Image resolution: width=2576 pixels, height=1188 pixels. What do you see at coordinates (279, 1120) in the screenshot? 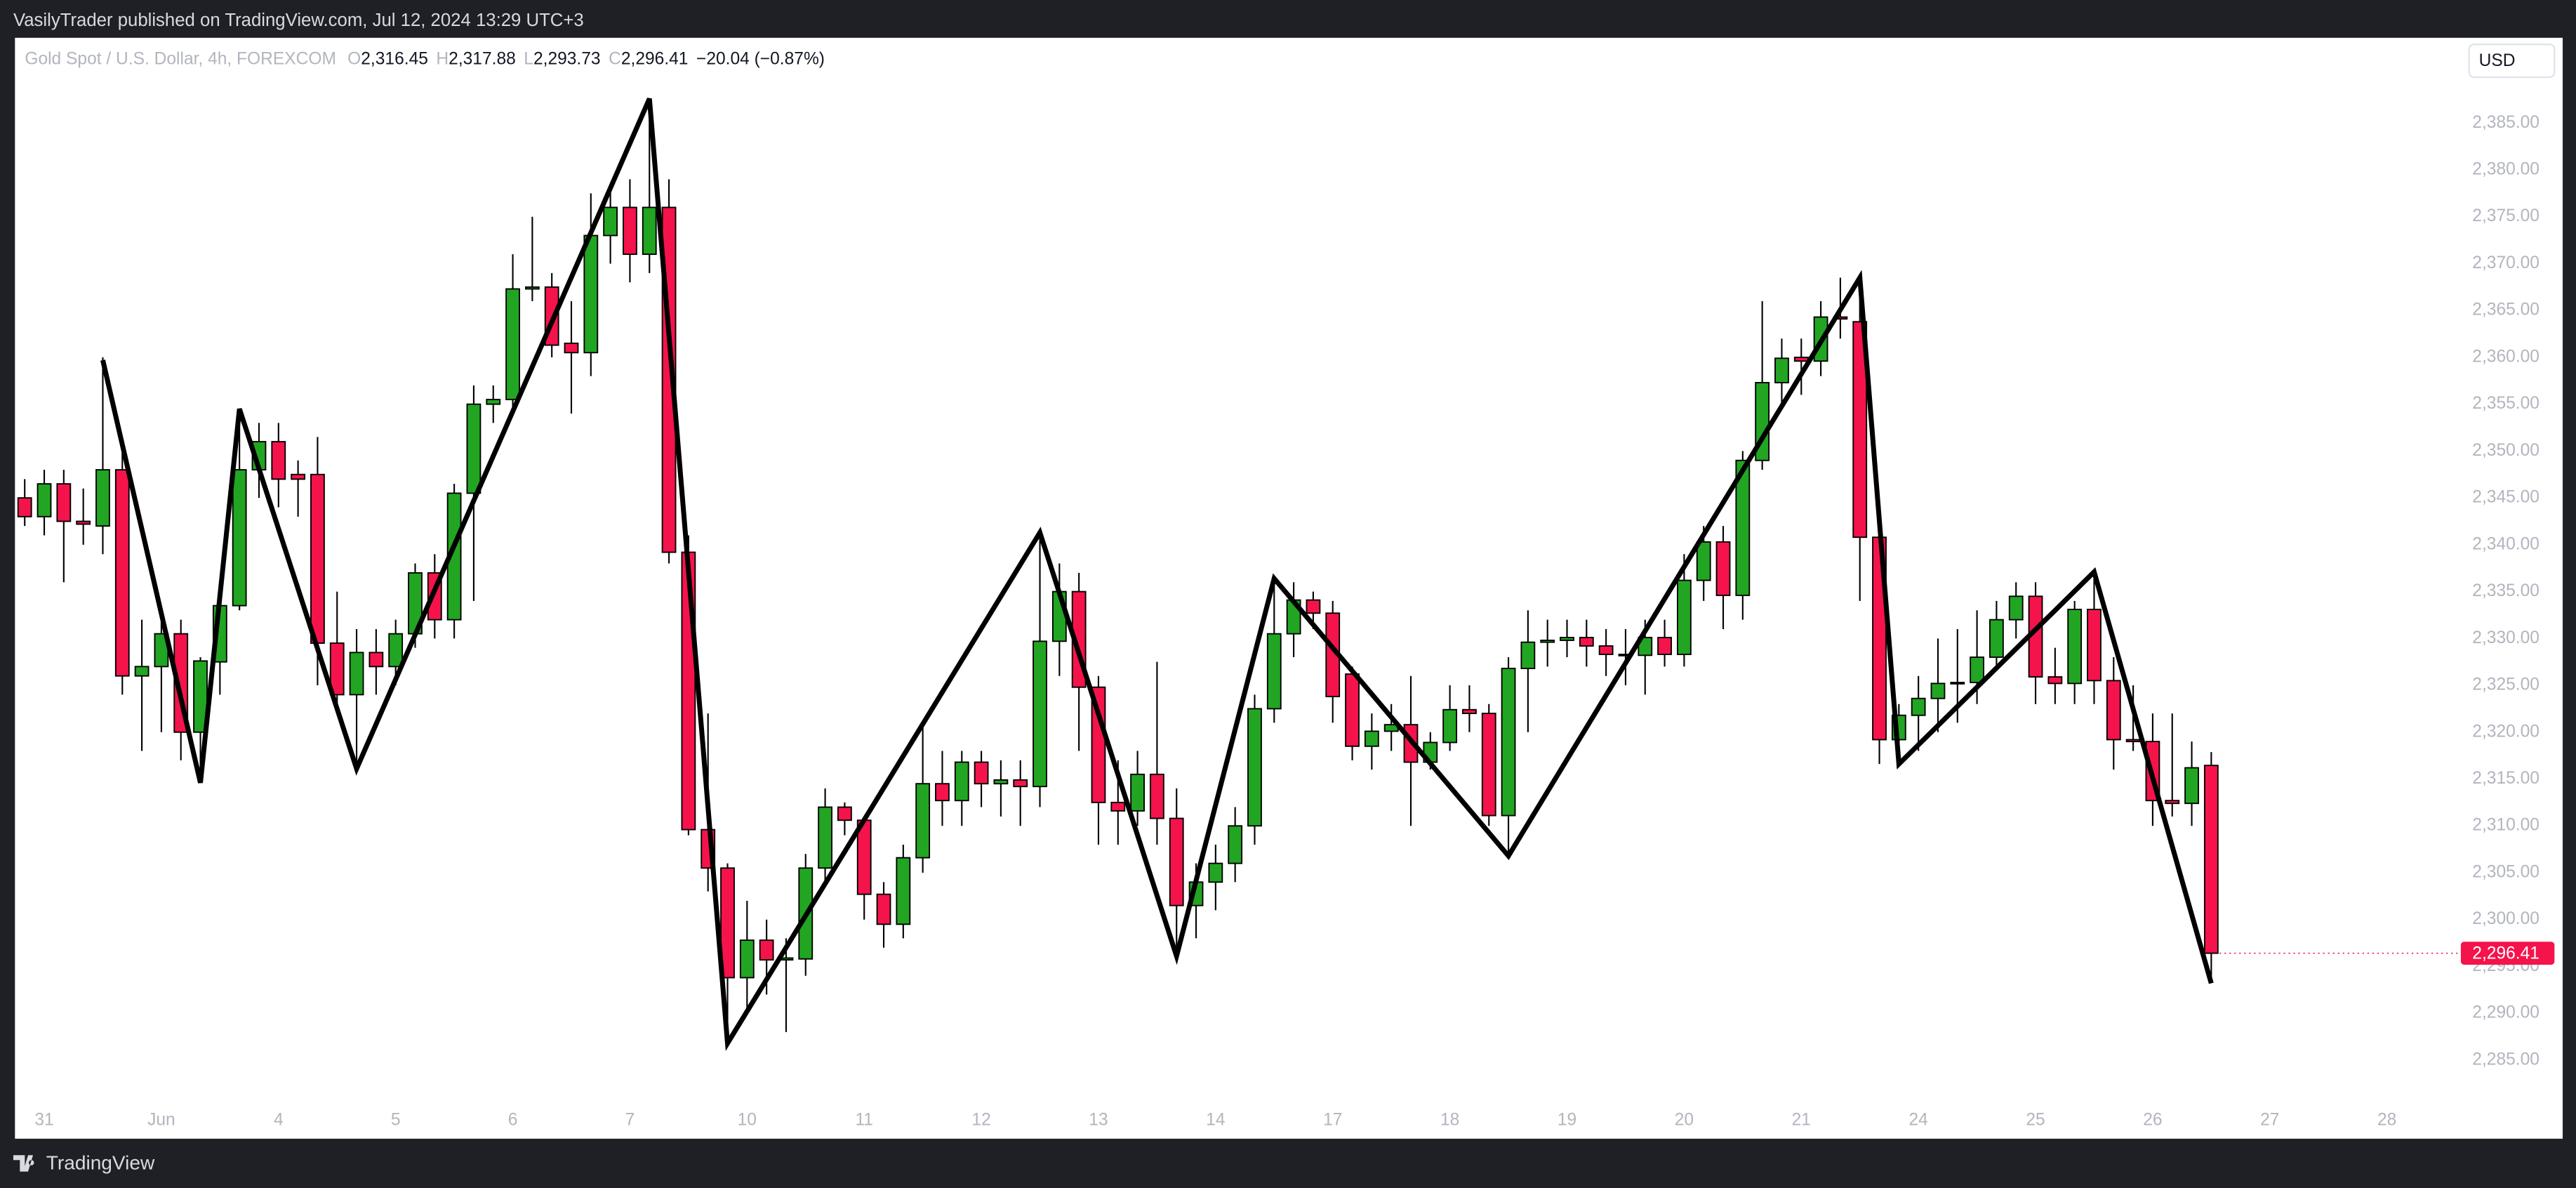
I see `x-tick-label: 4` at bounding box center [279, 1120].